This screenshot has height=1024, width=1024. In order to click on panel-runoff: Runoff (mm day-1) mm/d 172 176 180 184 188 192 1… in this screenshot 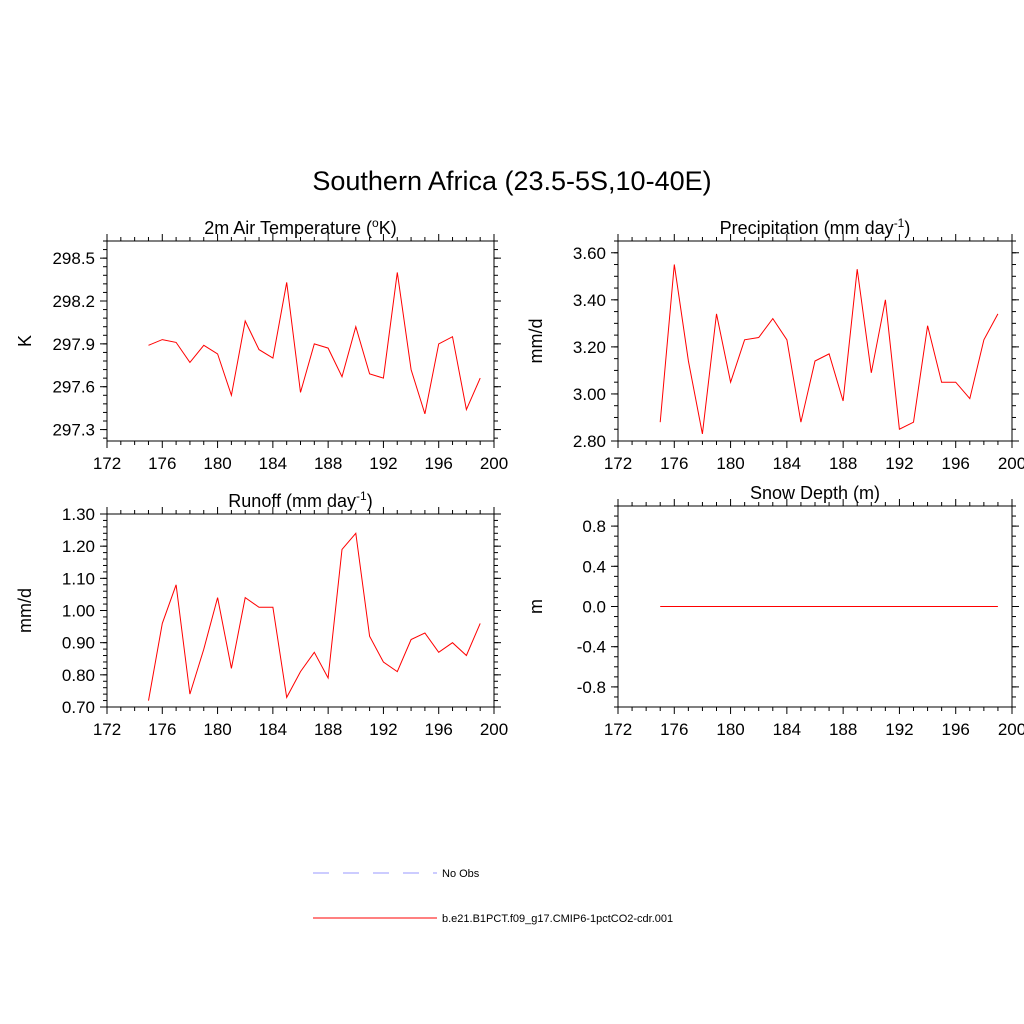, I will do `click(261, 614)`.